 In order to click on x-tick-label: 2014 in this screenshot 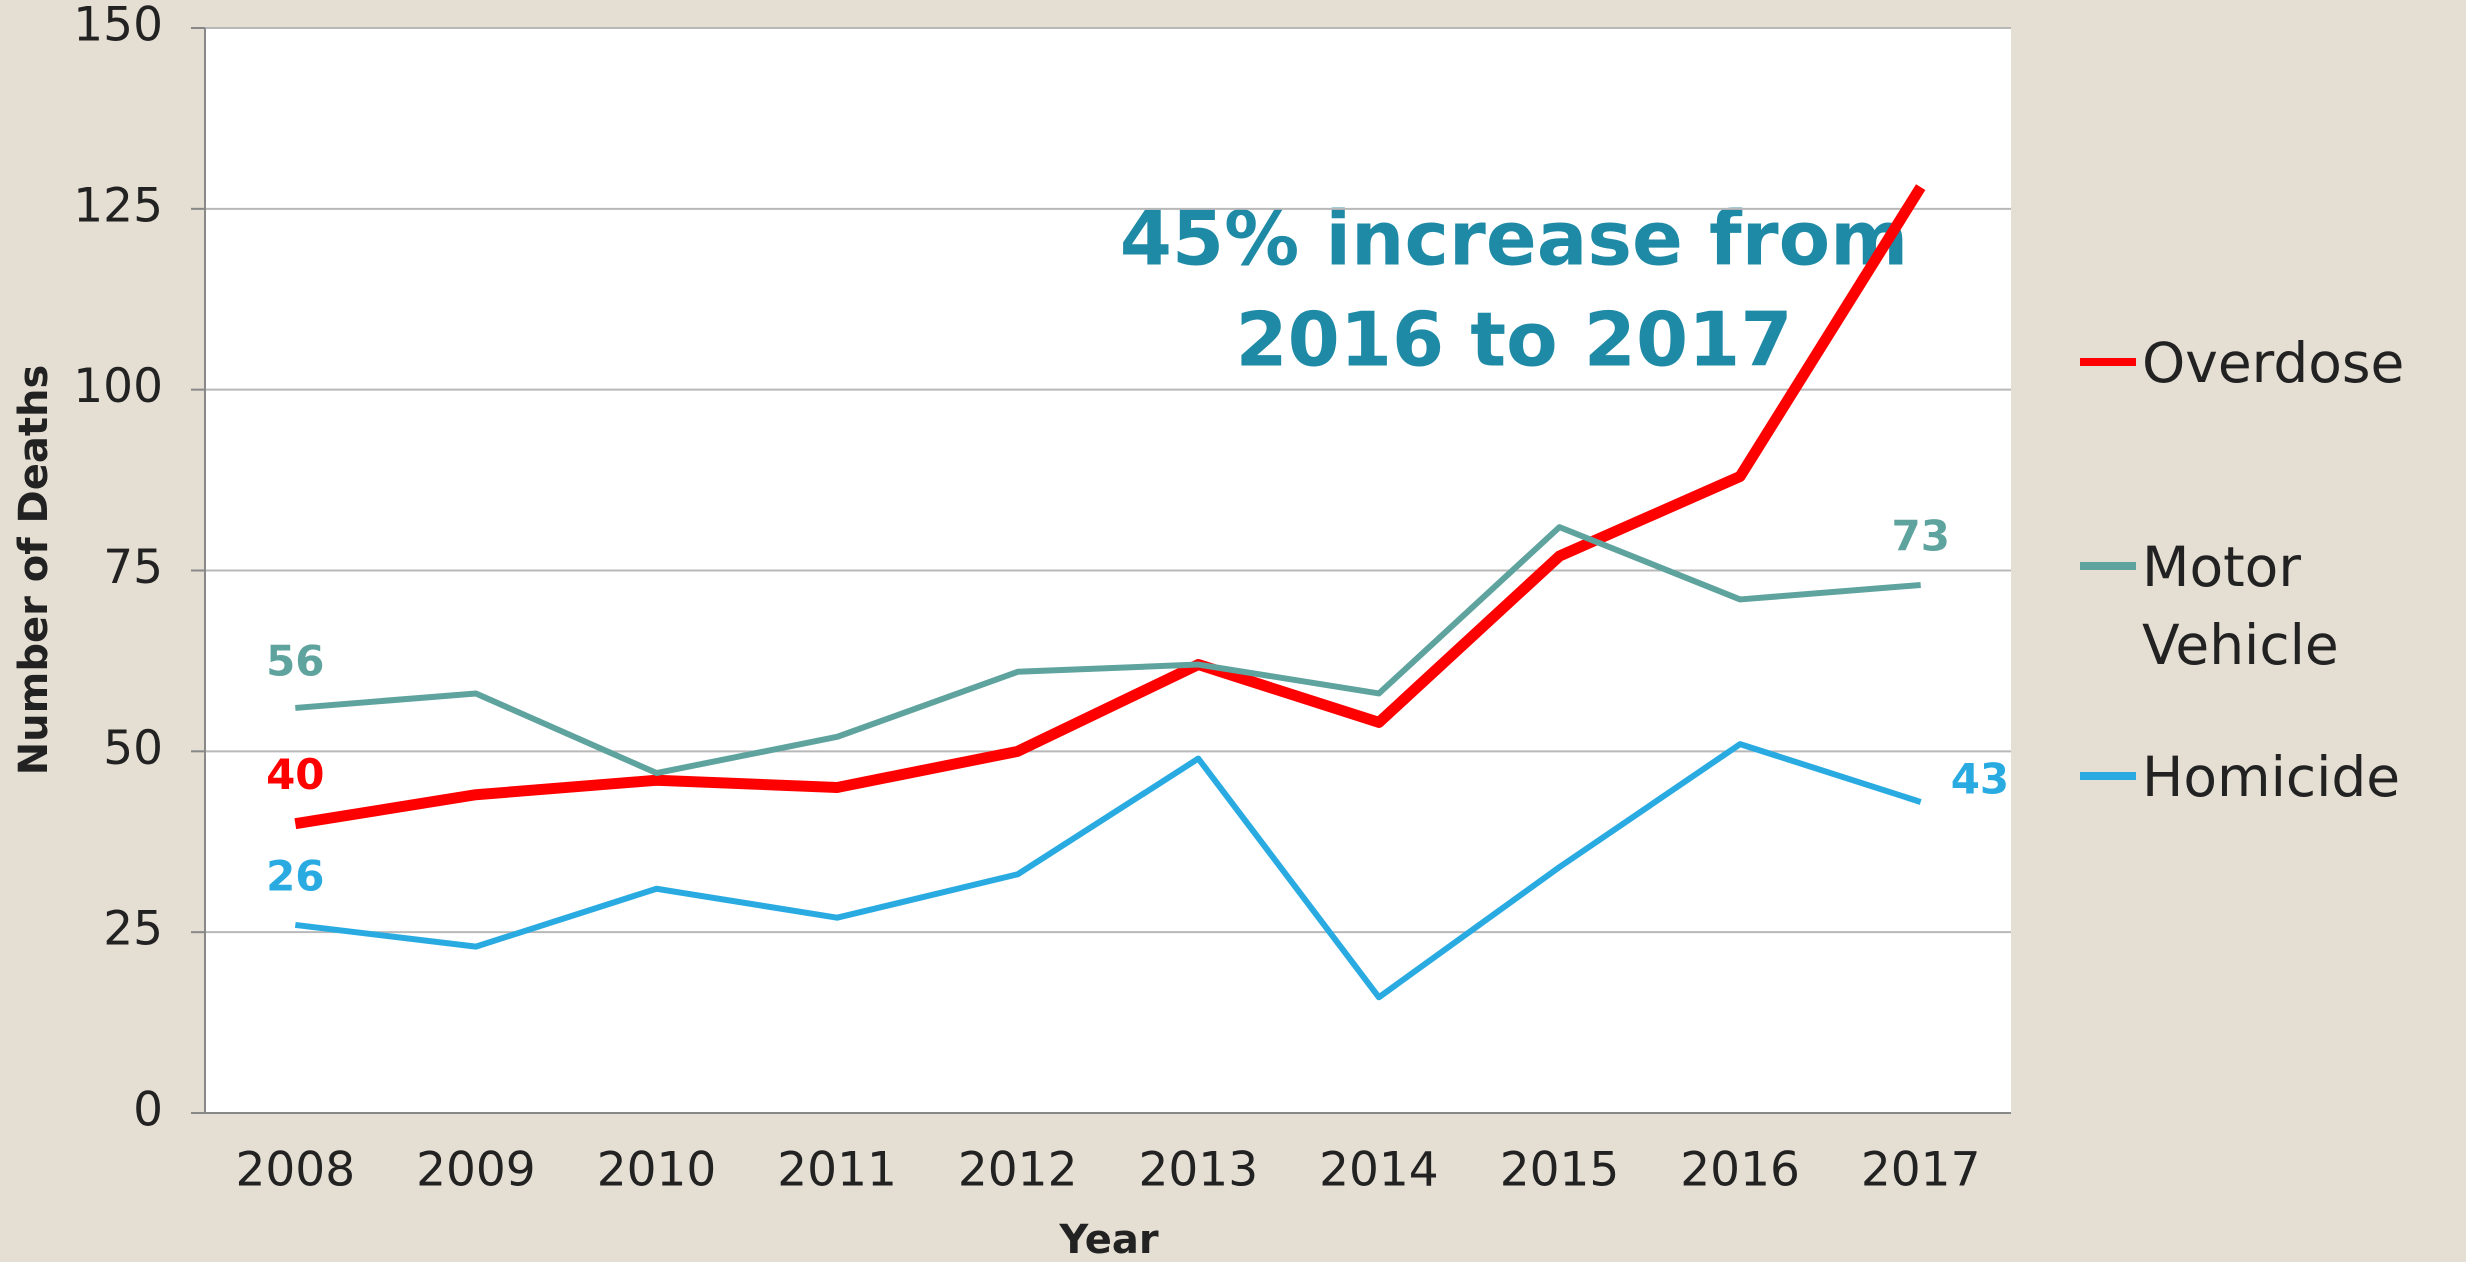, I will do `click(1379, 1170)`.